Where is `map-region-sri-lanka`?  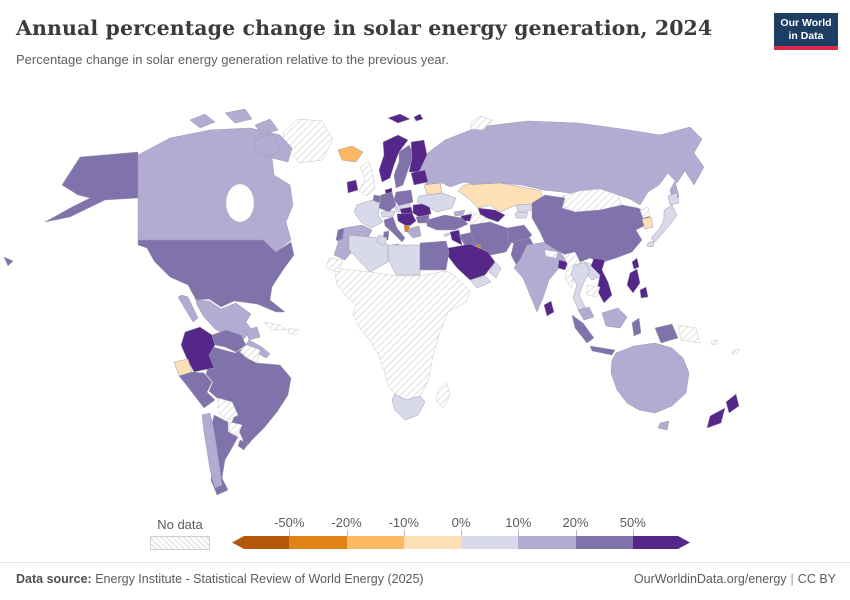
map-region-sri-lanka is located at coordinates (549, 308).